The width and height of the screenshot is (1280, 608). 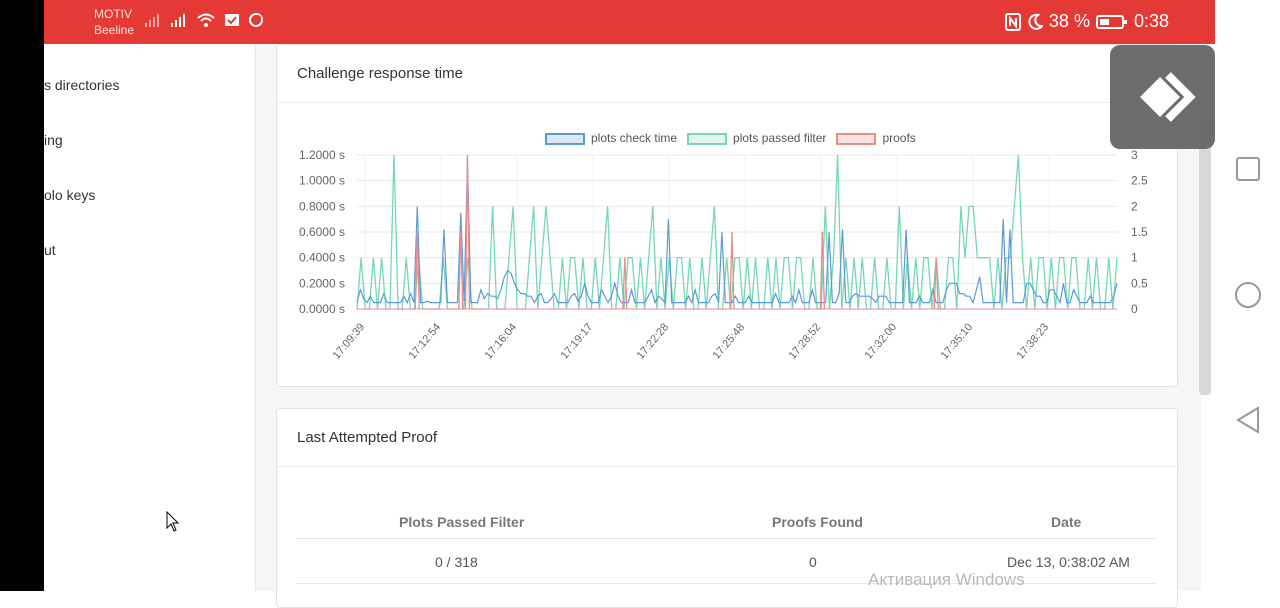 I want to click on y-right-tick-label: 3, so click(x=1134, y=155).